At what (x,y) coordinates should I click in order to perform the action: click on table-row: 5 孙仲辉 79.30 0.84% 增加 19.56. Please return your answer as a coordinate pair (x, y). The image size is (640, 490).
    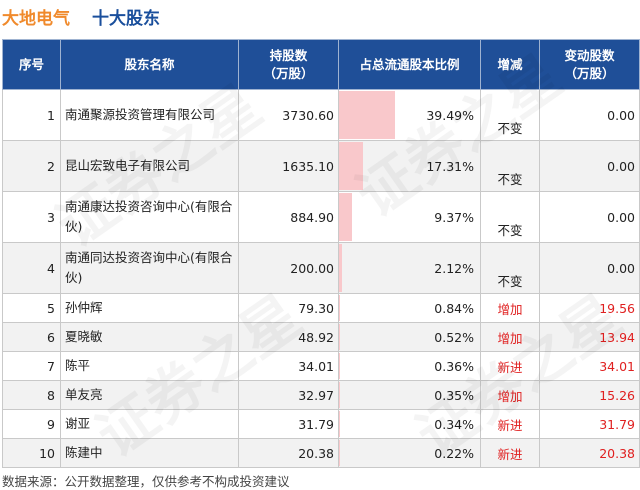
    Looking at the image, I should click on (321, 308).